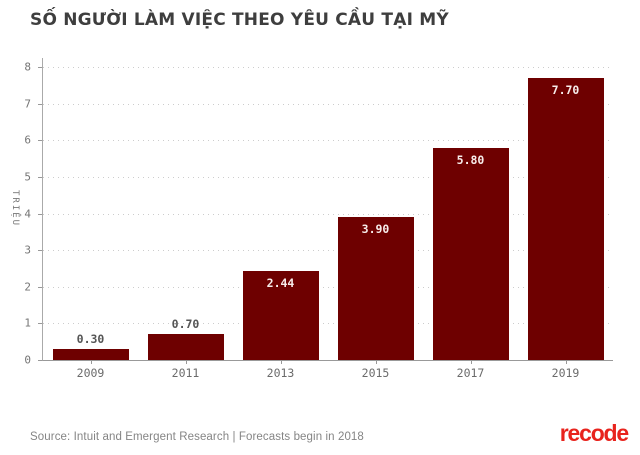 Image resolution: width=640 pixels, height=455 pixels. I want to click on bar-2011: 0.70, so click(185, 339).